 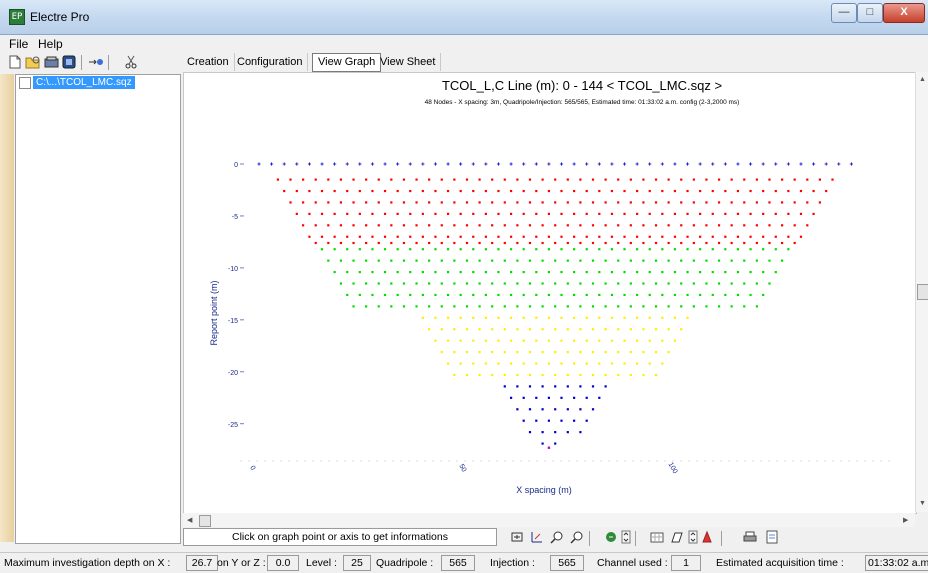 What do you see at coordinates (677, 537) in the screenshot?
I see `palette-icon` at bounding box center [677, 537].